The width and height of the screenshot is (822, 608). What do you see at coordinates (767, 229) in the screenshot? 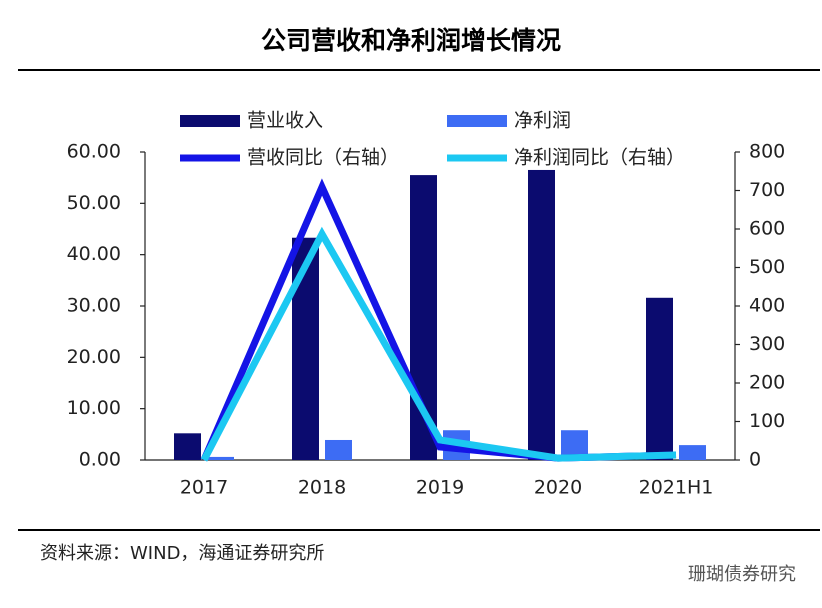
I see `y2-tick-label: 600` at bounding box center [767, 229].